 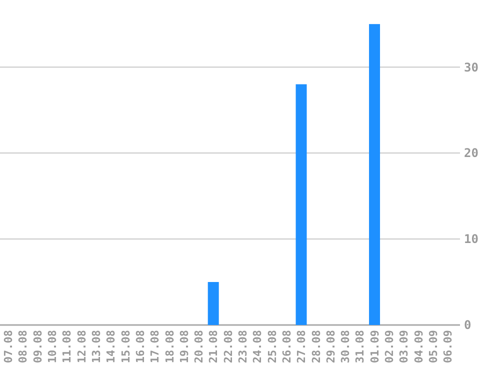 I want to click on x-tick-label: 05.09, so click(x=433, y=347).